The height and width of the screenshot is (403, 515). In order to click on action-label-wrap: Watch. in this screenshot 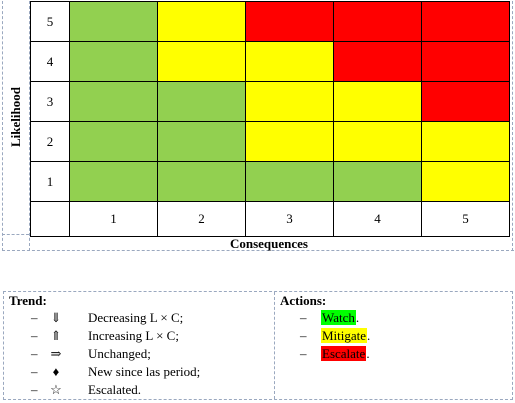, I will do `click(340, 318)`.